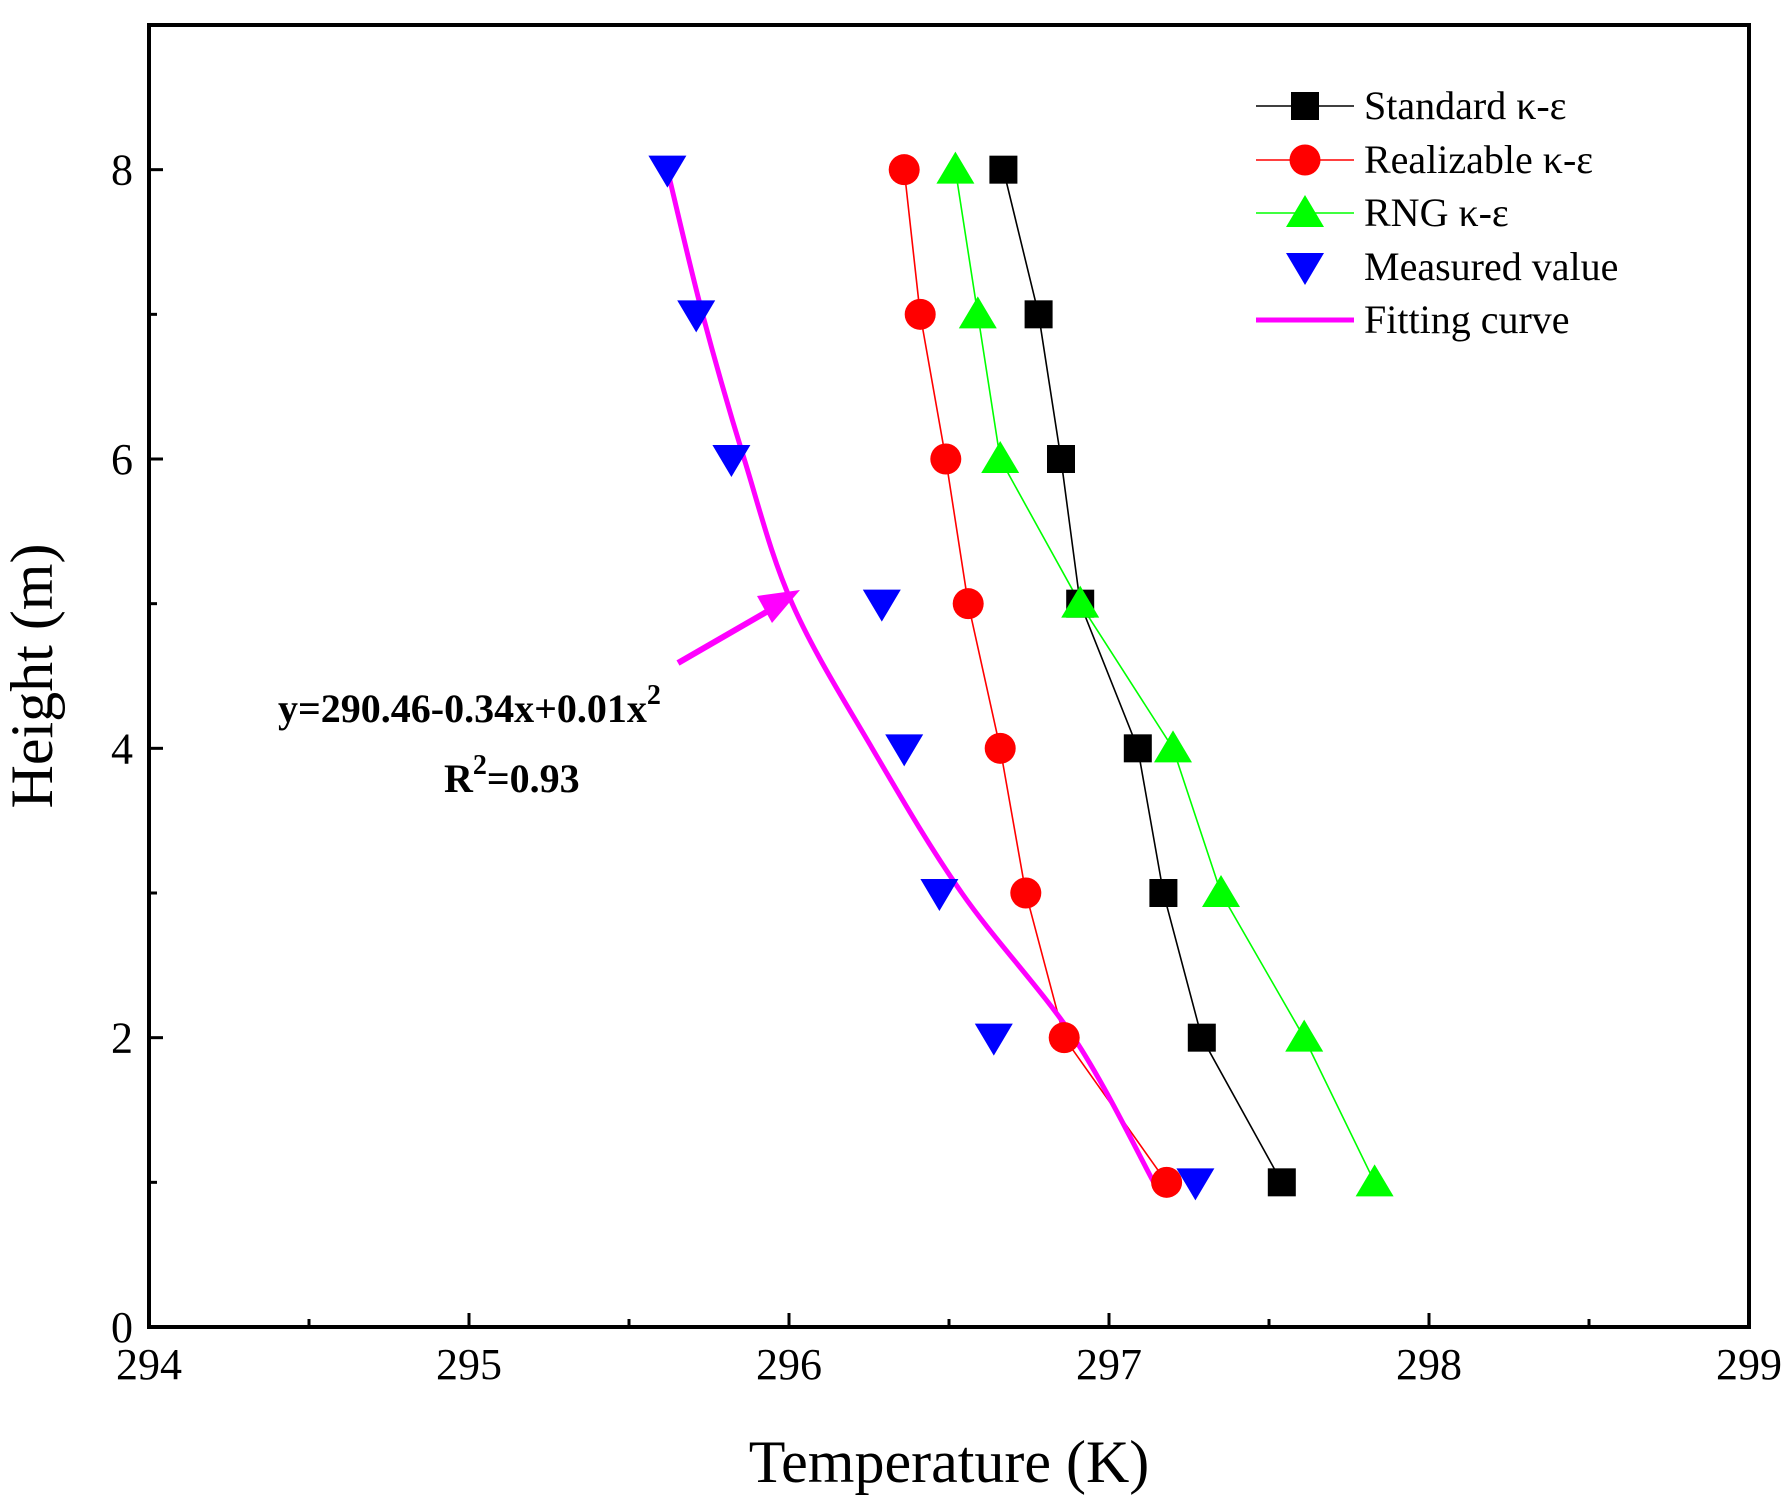 This screenshot has height=1510, width=1782. I want to click on legend-label: Standard κ-ε, so click(1465, 105).